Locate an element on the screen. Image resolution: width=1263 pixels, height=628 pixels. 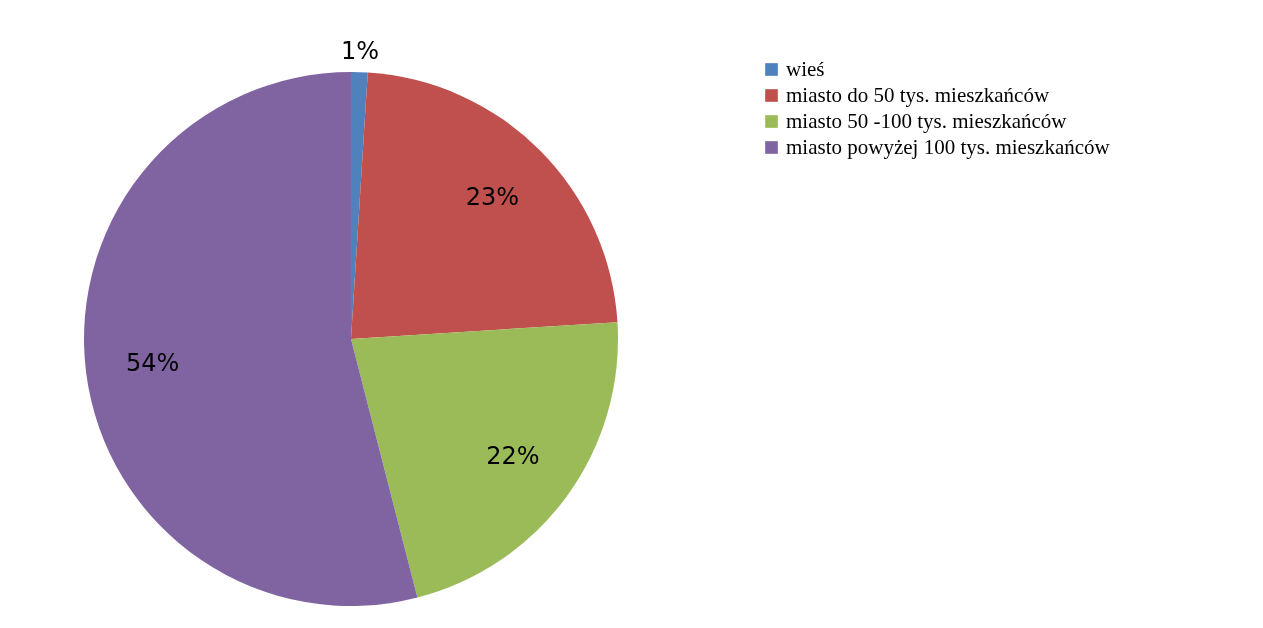
legend-label: miasto powyżej 100 tys. mieszkańców is located at coordinates (948, 146).